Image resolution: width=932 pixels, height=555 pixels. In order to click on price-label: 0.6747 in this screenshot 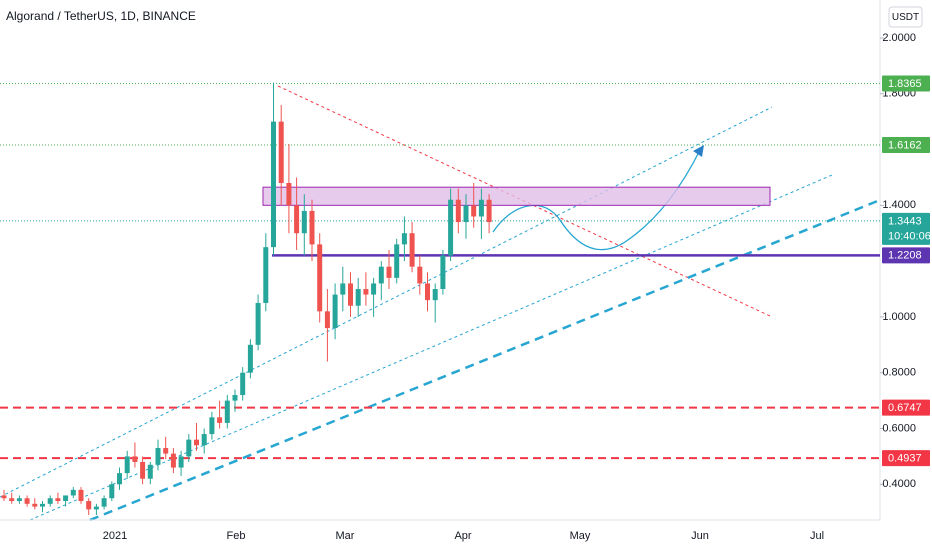, I will do `click(905, 408)`.